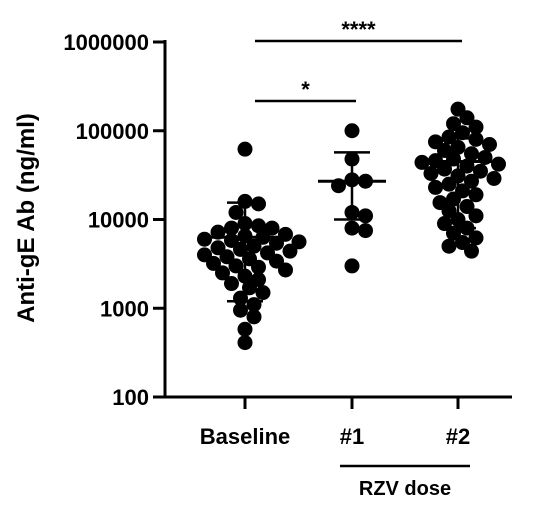 The image size is (538, 506). I want to click on y-axis-title: Anti-gE Ab (ng/ml), so click(26, 218).